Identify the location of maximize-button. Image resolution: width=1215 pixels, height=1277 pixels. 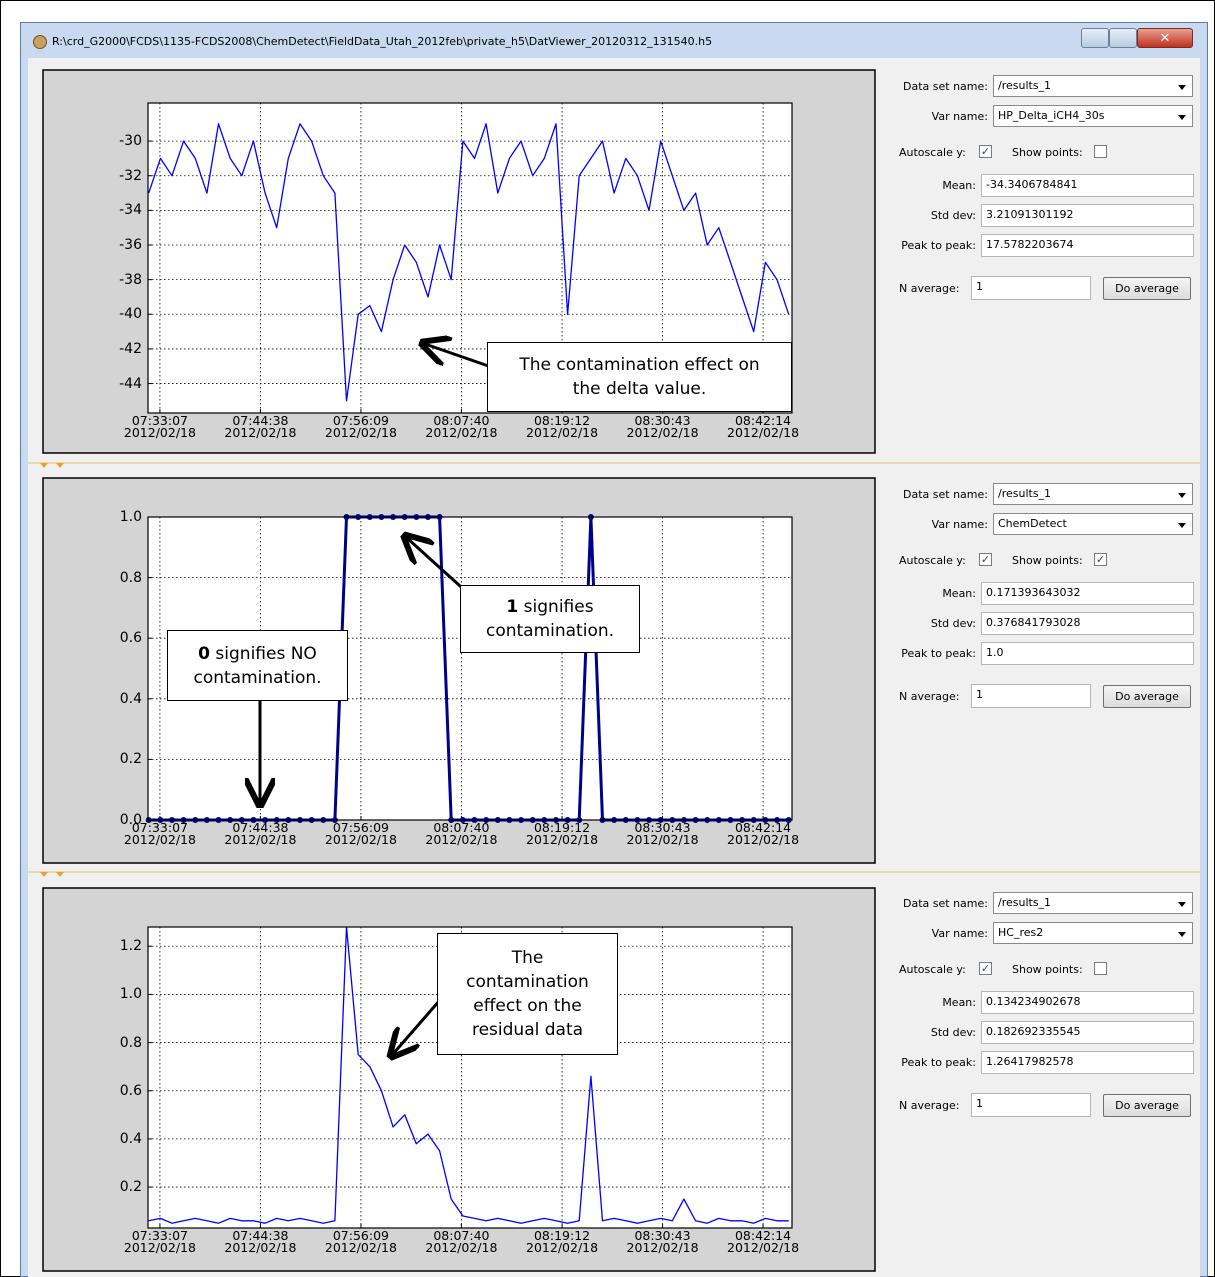
(1123, 38).